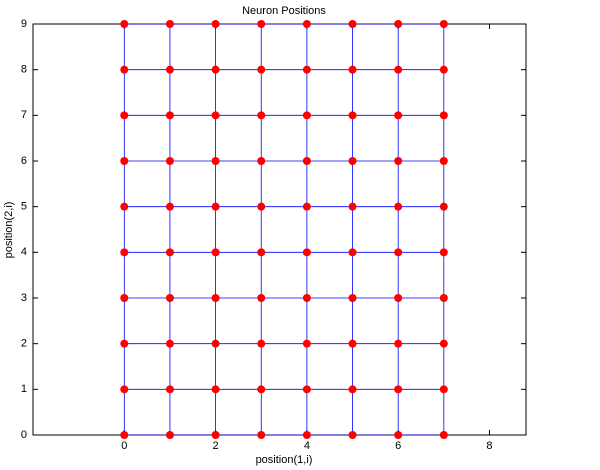 This screenshot has width=600, height=470. I want to click on y-tick-label: 0, so click(24, 435).